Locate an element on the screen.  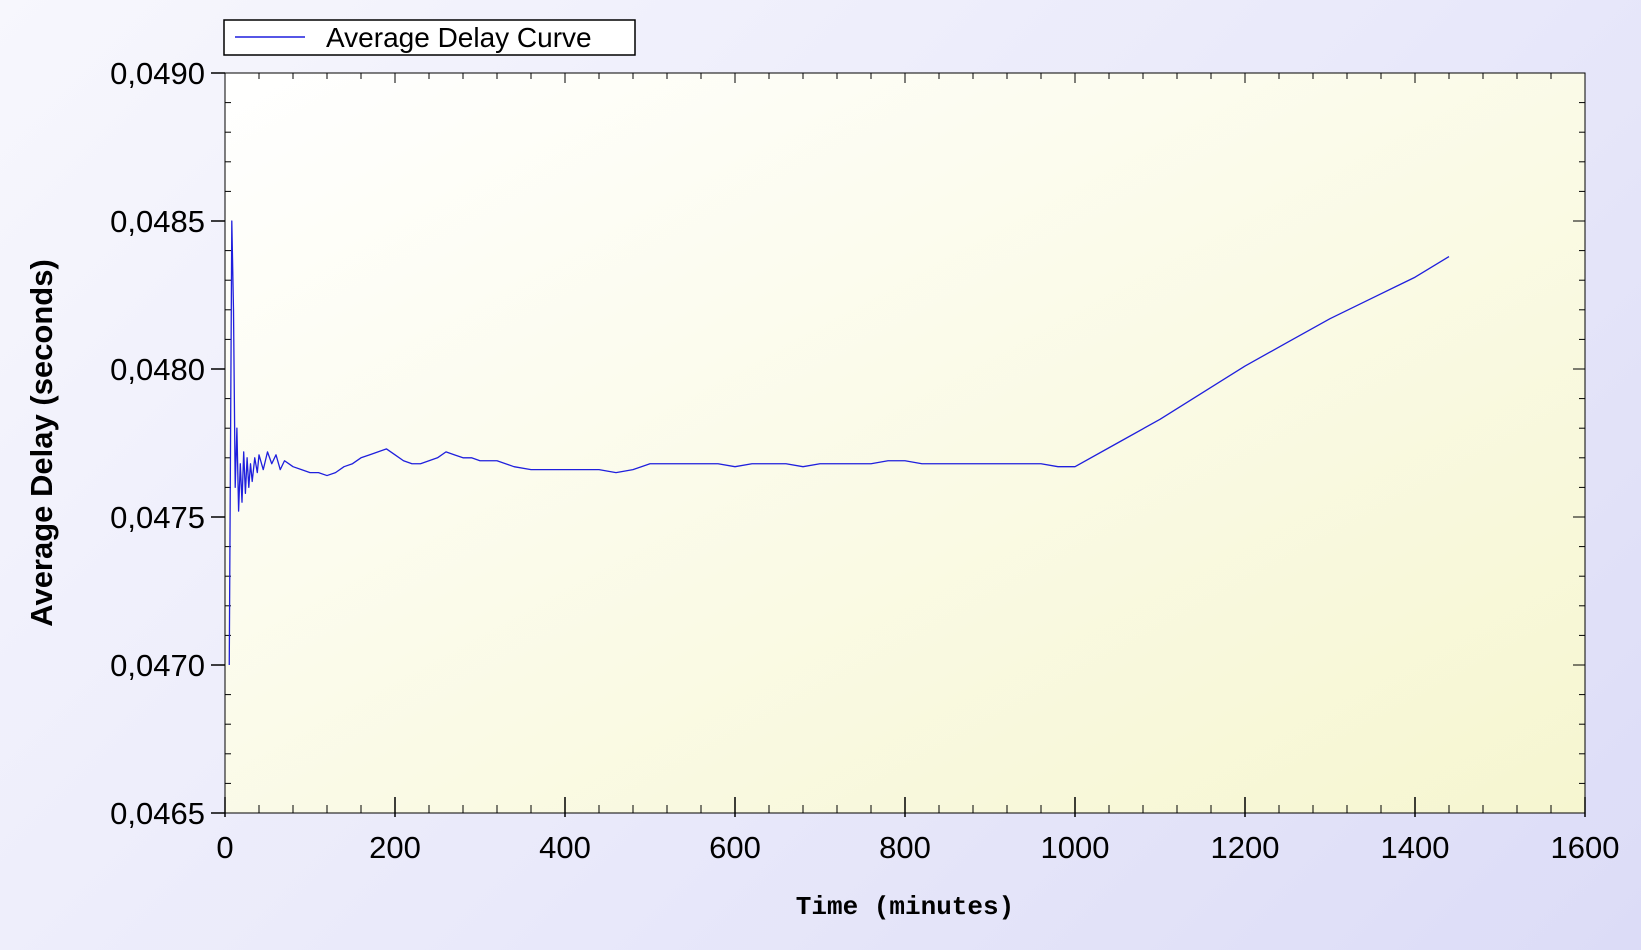
y-tick-label: 0,0465 is located at coordinates (157, 813).